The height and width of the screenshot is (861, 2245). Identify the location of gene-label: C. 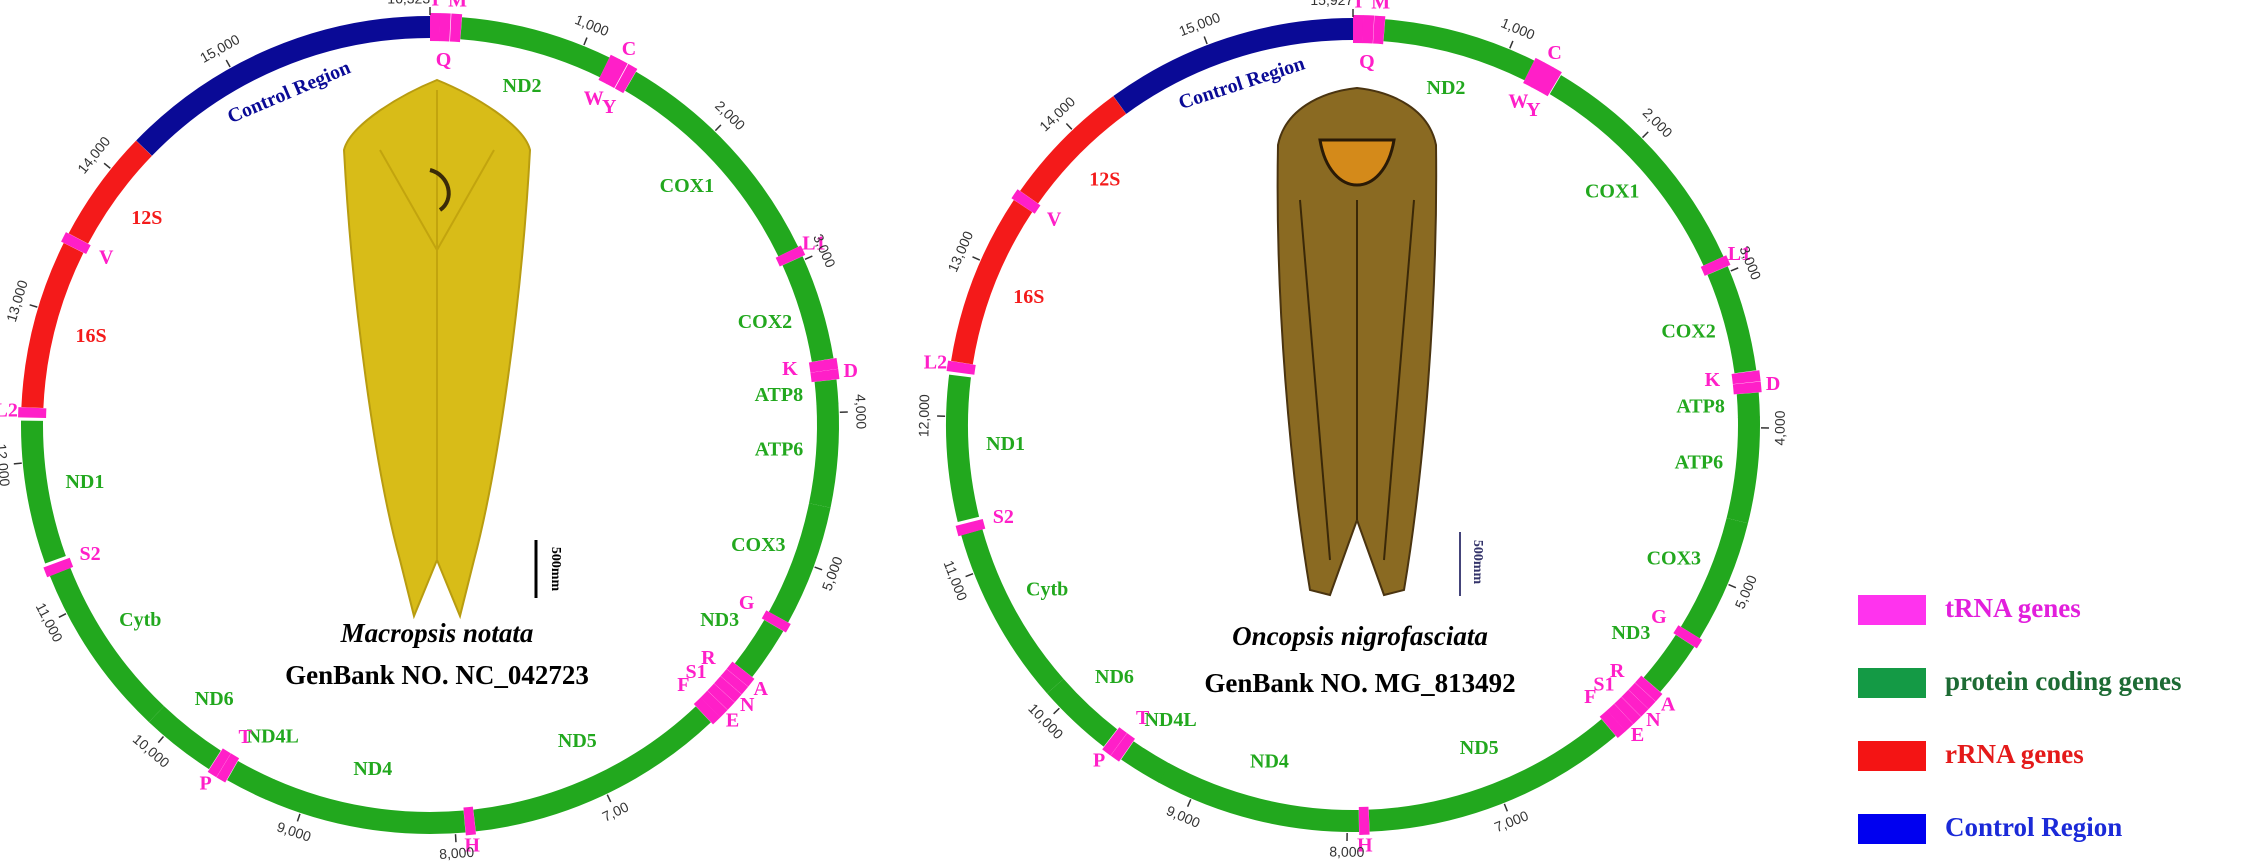
(629, 49).